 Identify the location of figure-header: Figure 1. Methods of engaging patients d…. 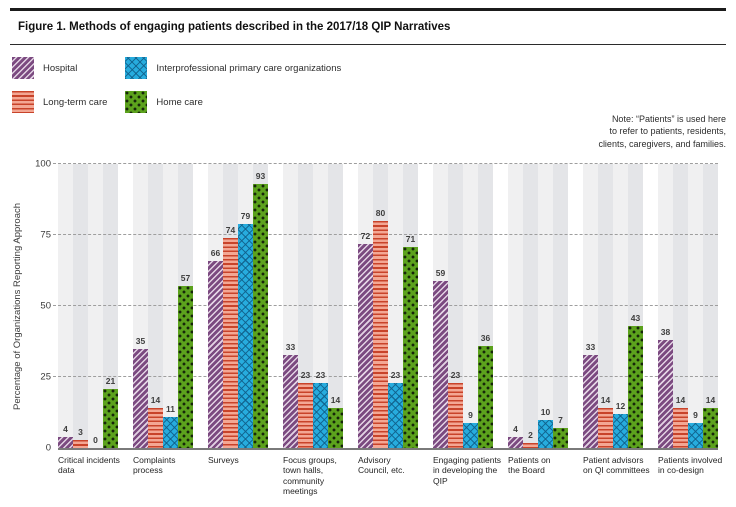
(368, 26).